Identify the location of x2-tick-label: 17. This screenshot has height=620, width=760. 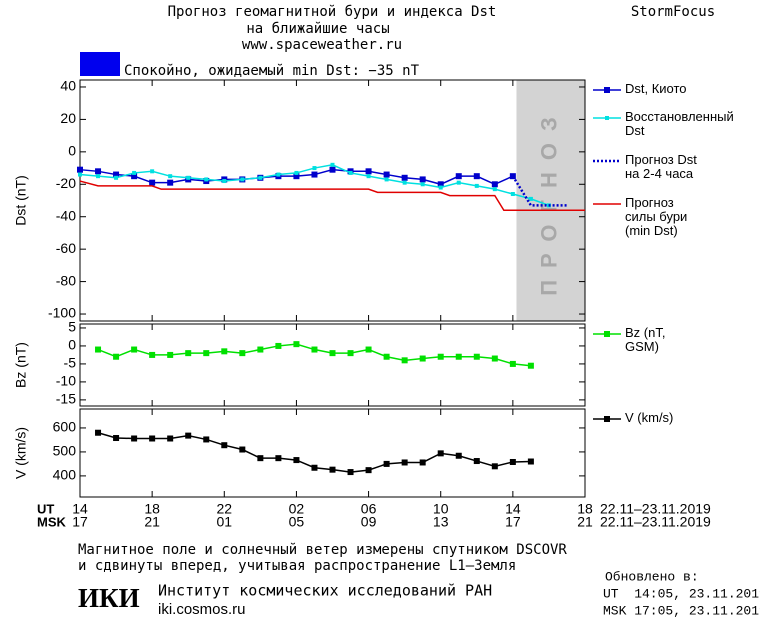
(513, 522).